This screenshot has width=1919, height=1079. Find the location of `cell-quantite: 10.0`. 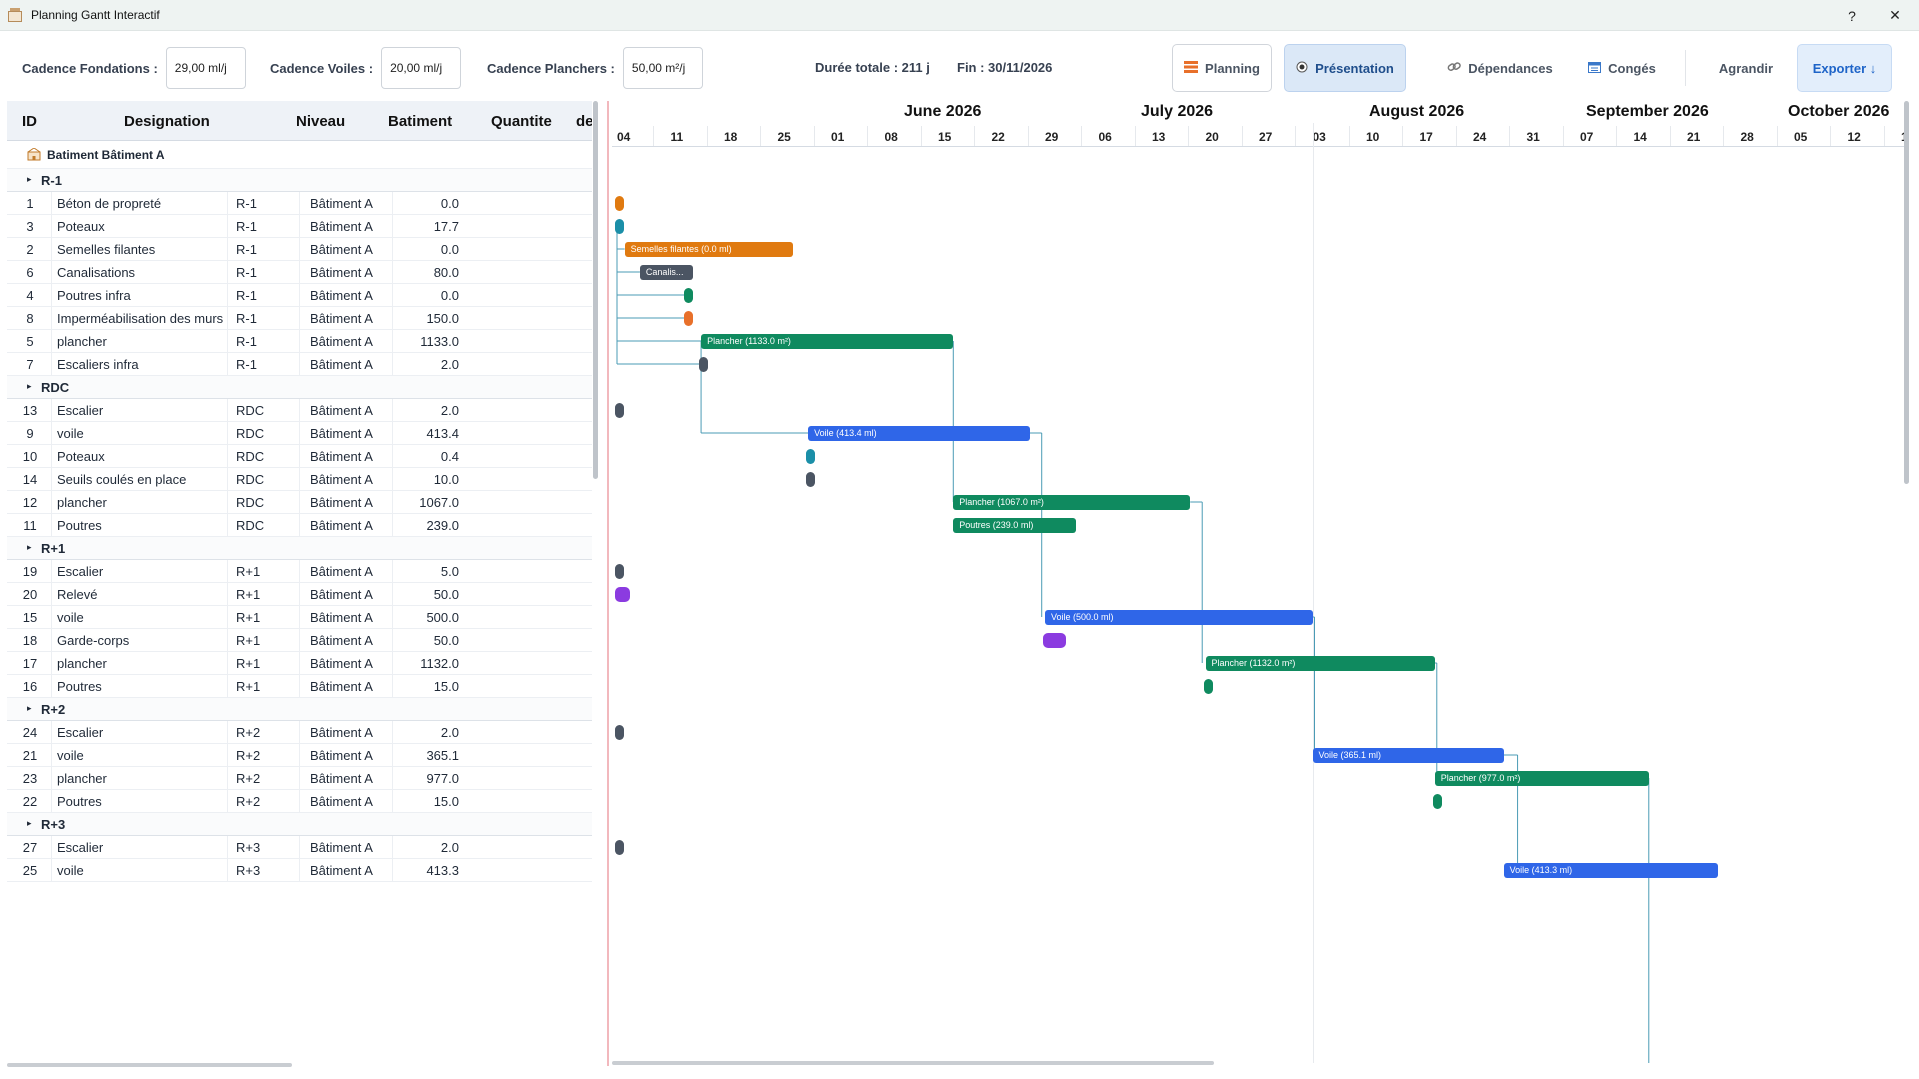

cell-quantite: 10.0 is located at coordinates (446, 479).